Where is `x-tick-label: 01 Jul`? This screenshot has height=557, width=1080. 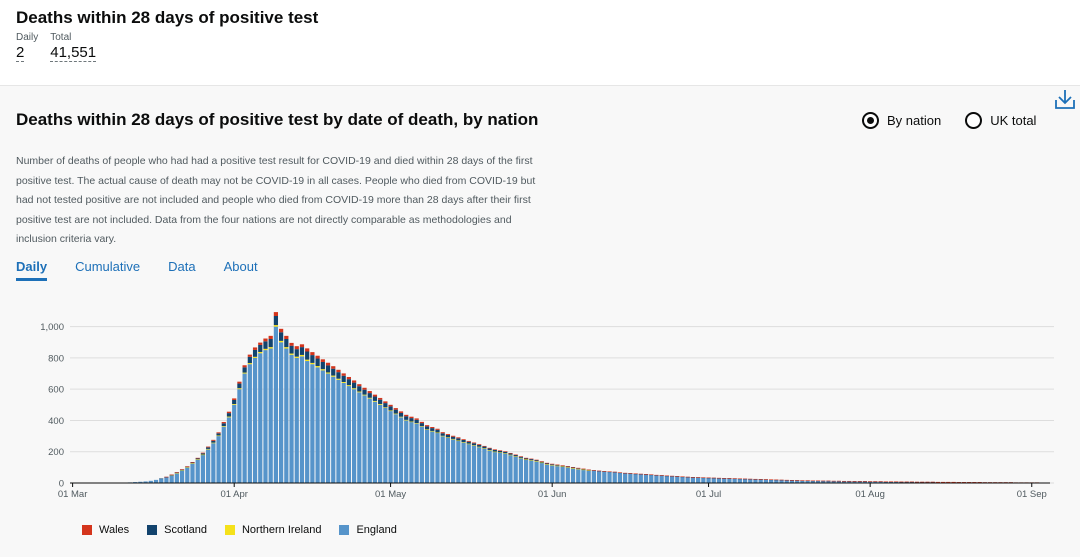 x-tick-label: 01 Jul is located at coordinates (708, 494).